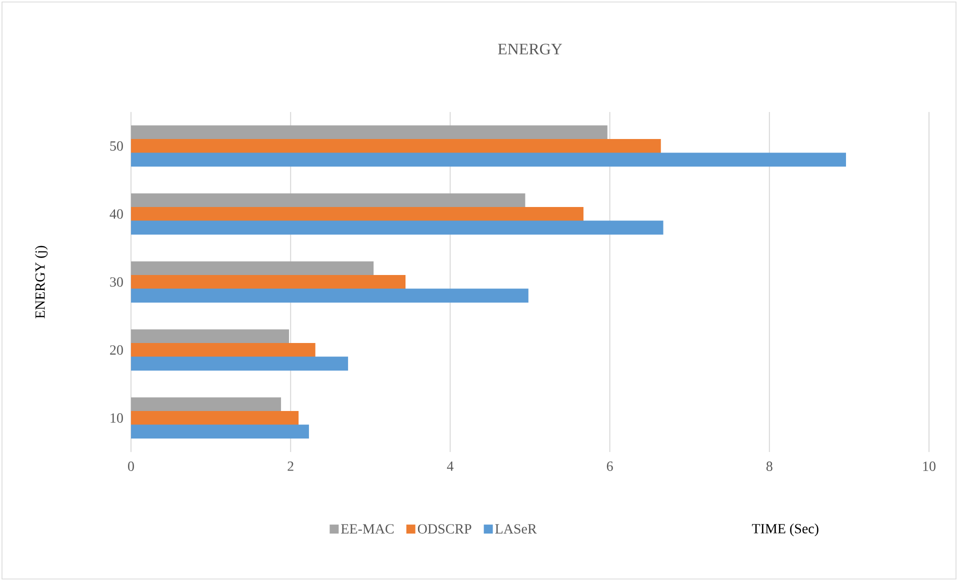 This screenshot has height=581, width=958. Describe the element at coordinates (116, 350) in the screenshot. I see `y-tick-label: 20` at that location.